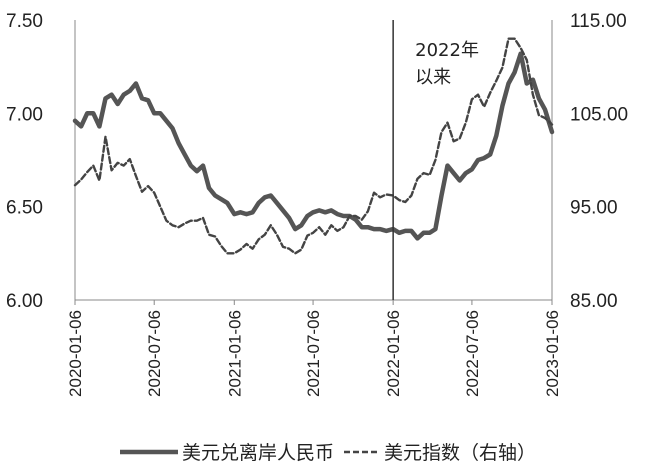 Image resolution: width=649 pixels, height=473 pixels. Describe the element at coordinates (393, 353) in the screenshot. I see `x-tick-label: 2022-01-06` at that location.